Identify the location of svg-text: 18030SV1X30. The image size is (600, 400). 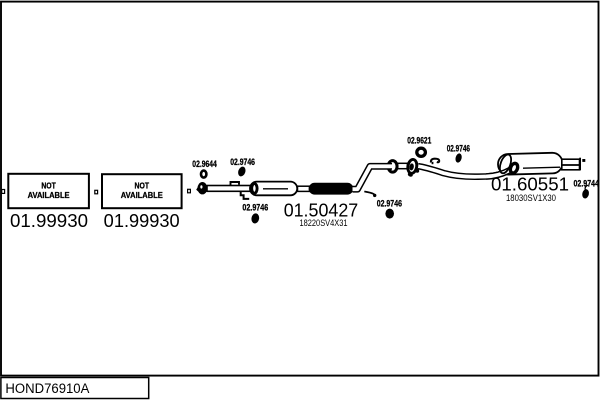
(531, 198).